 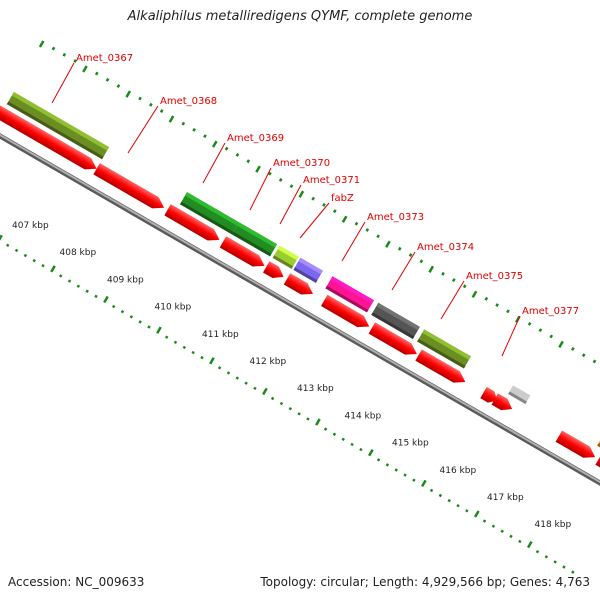 I want to click on gene-label: Amet_0377, so click(x=550, y=311).